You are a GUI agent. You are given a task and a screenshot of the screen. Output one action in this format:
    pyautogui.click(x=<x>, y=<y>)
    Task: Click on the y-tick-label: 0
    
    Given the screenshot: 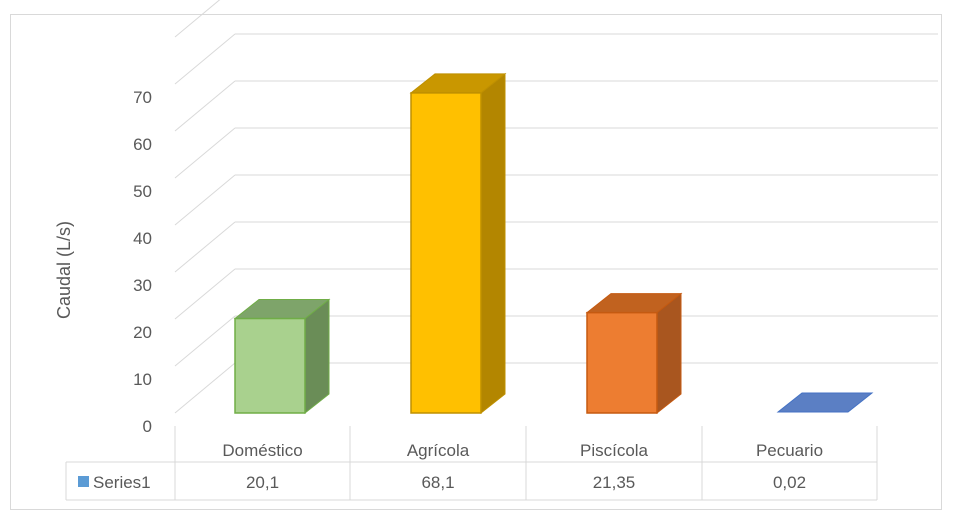 What is the action you would take?
    pyautogui.click(x=147, y=426)
    